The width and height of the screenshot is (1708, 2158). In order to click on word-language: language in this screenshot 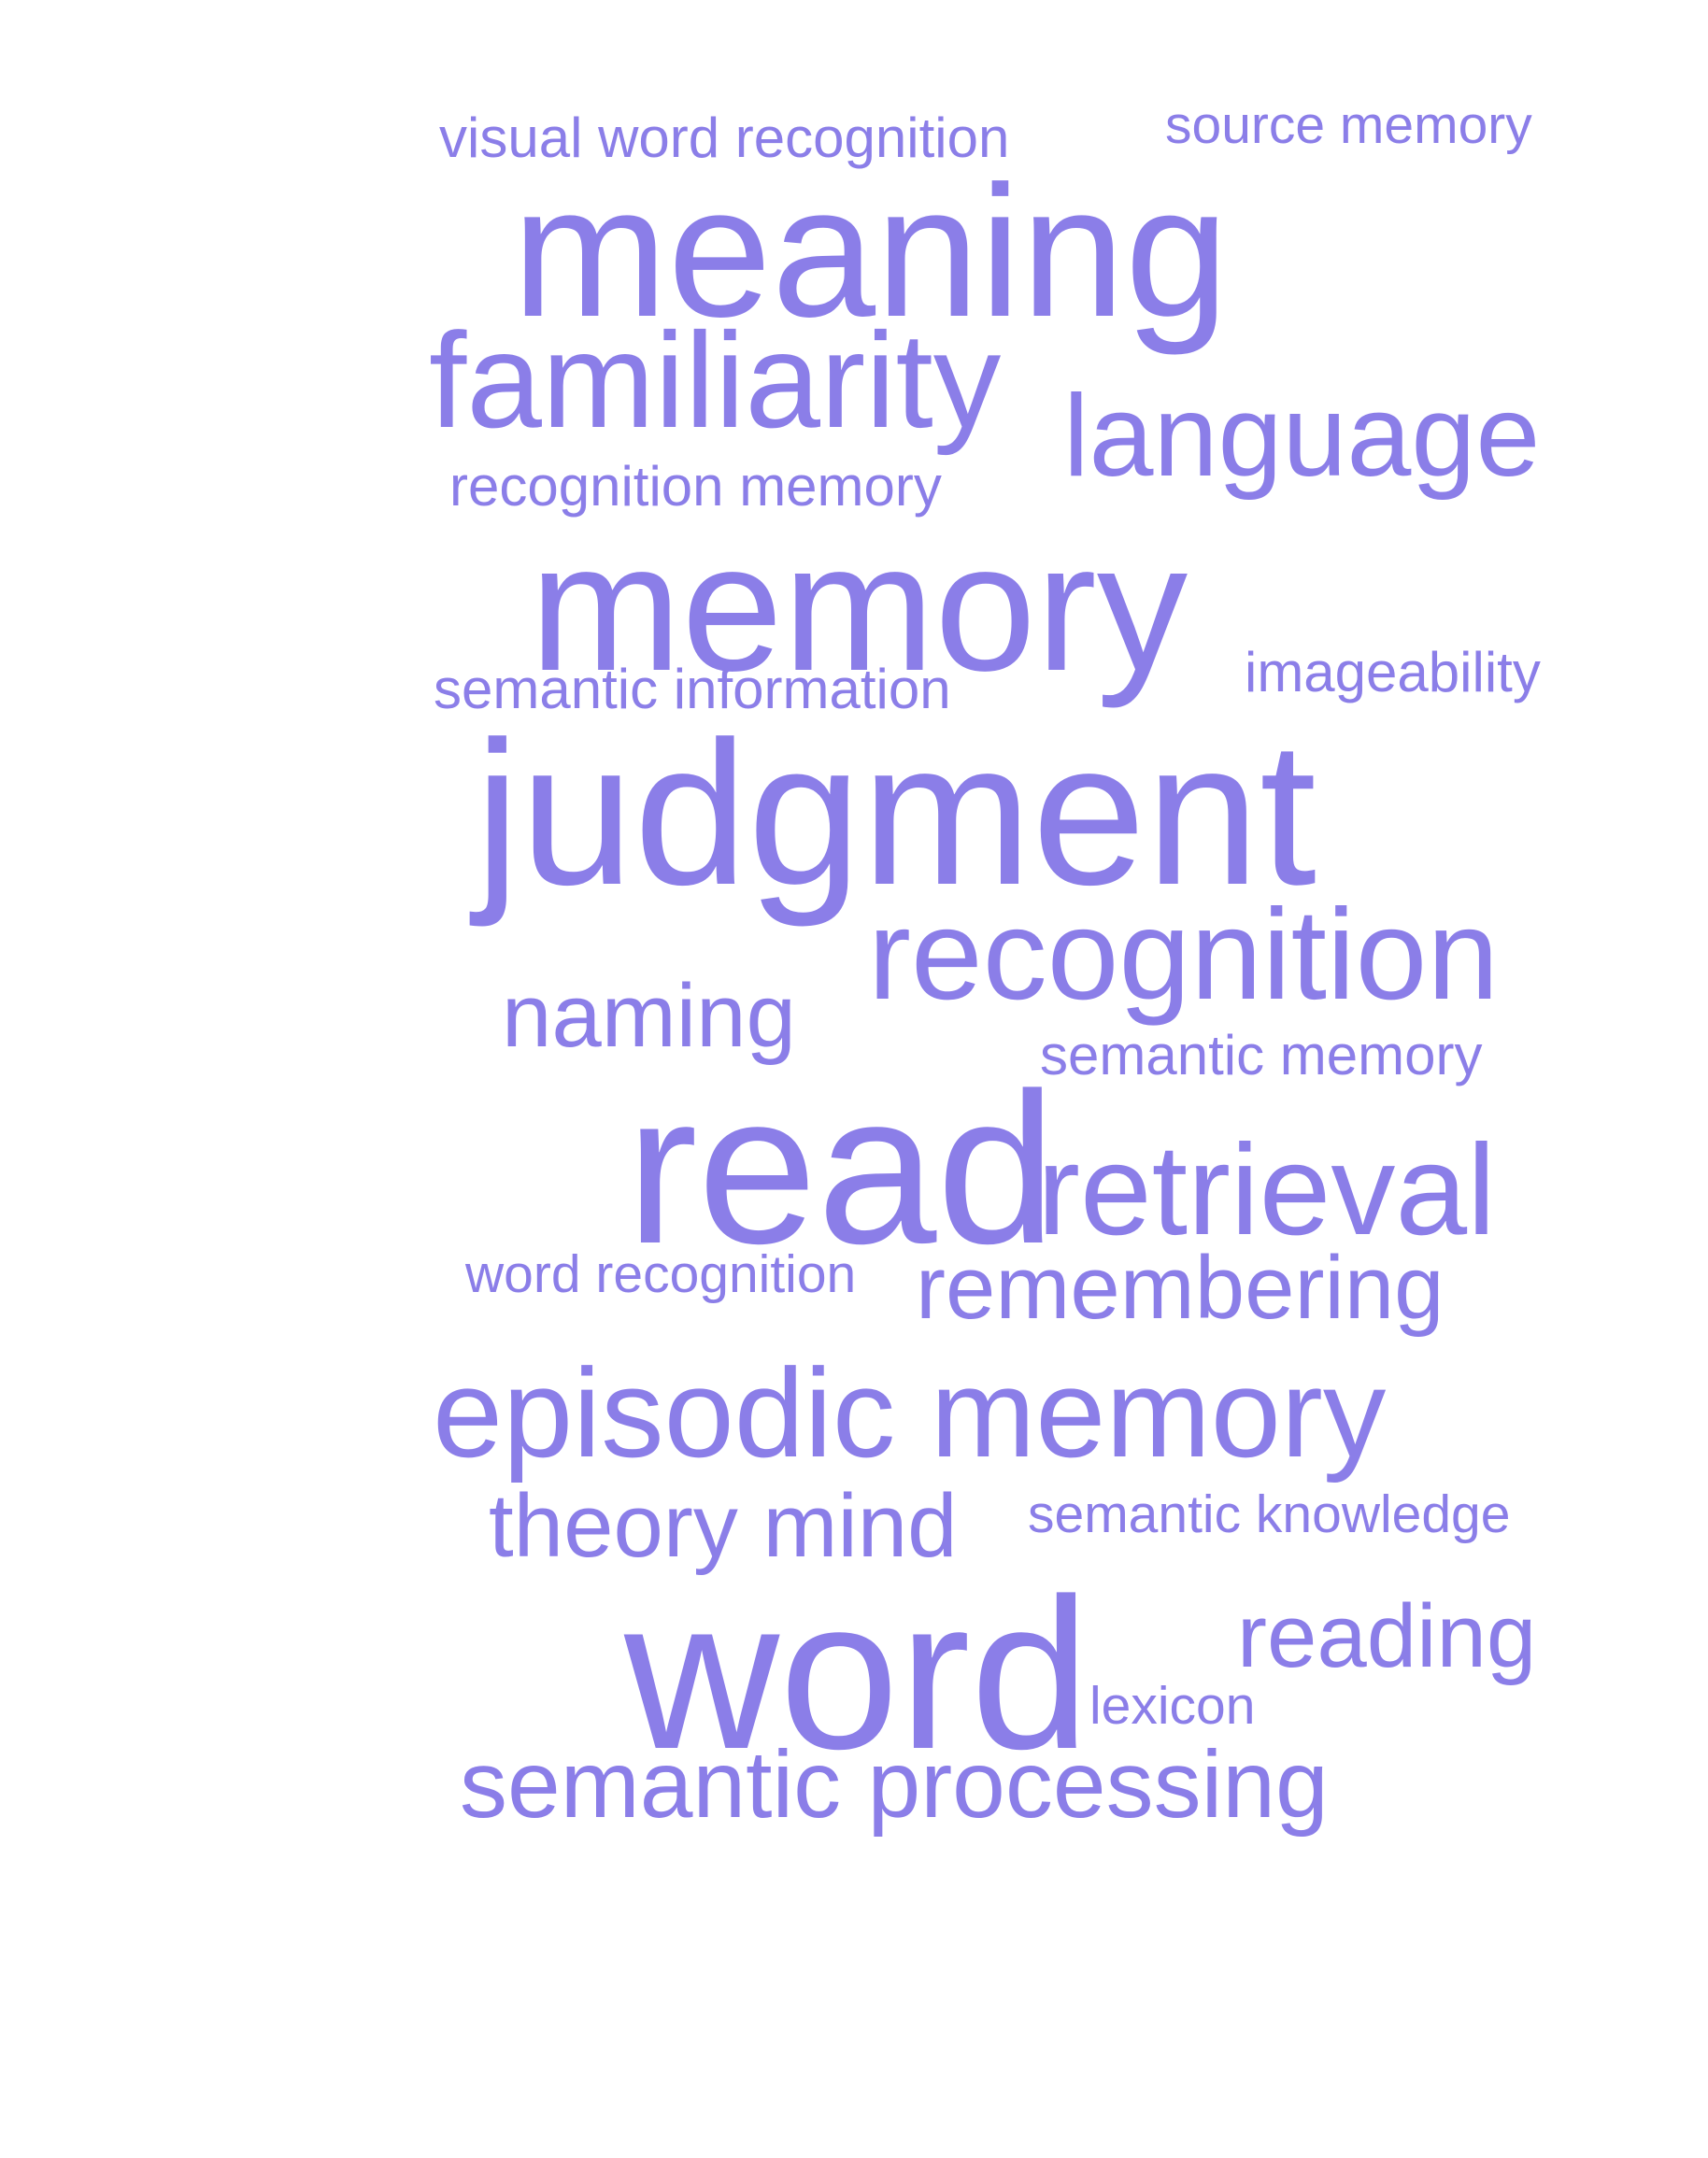, I will do `click(1302, 436)`.